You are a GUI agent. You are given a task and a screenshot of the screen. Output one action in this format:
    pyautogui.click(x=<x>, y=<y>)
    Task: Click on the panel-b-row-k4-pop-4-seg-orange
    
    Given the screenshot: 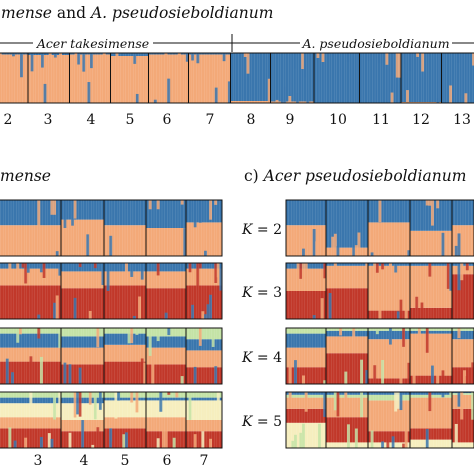 What is the action you would take?
    pyautogui.click(x=82, y=356)
    